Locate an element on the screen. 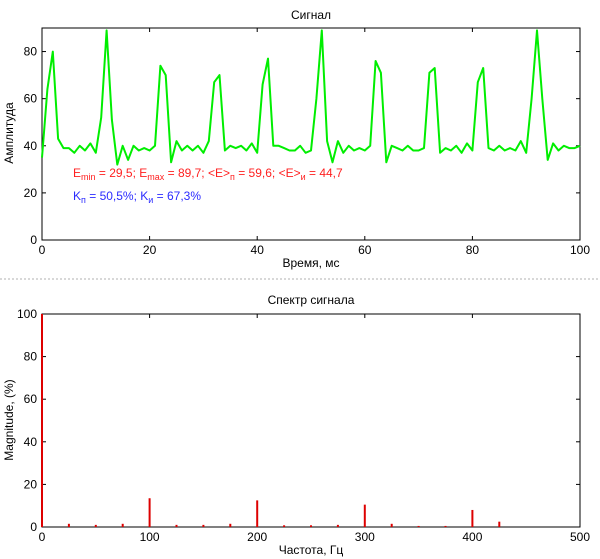 Image resolution: width=600 pixels, height=559 pixels. signal-chart-title: Сигнал is located at coordinates (311, 15).